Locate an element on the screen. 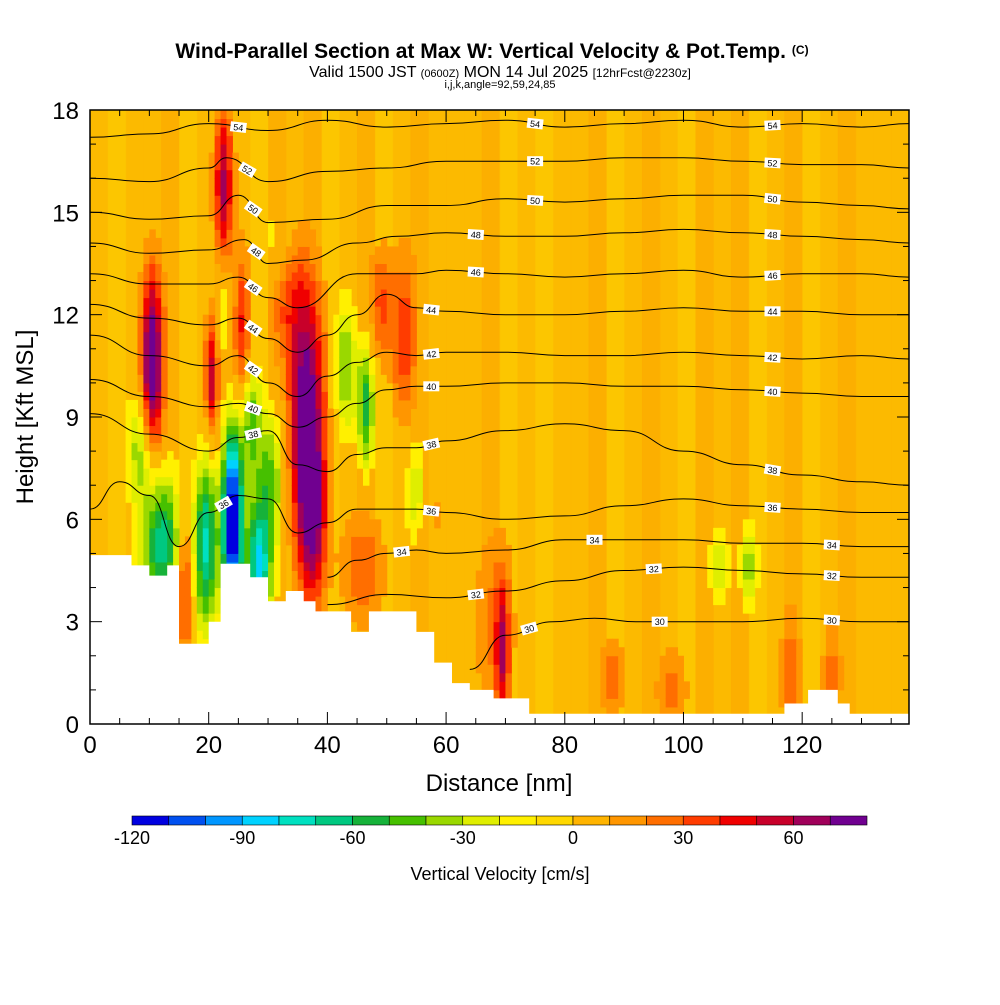 The width and height of the screenshot is (1000, 1005). colorbar-tick-label: -30 is located at coordinates (463, 838).